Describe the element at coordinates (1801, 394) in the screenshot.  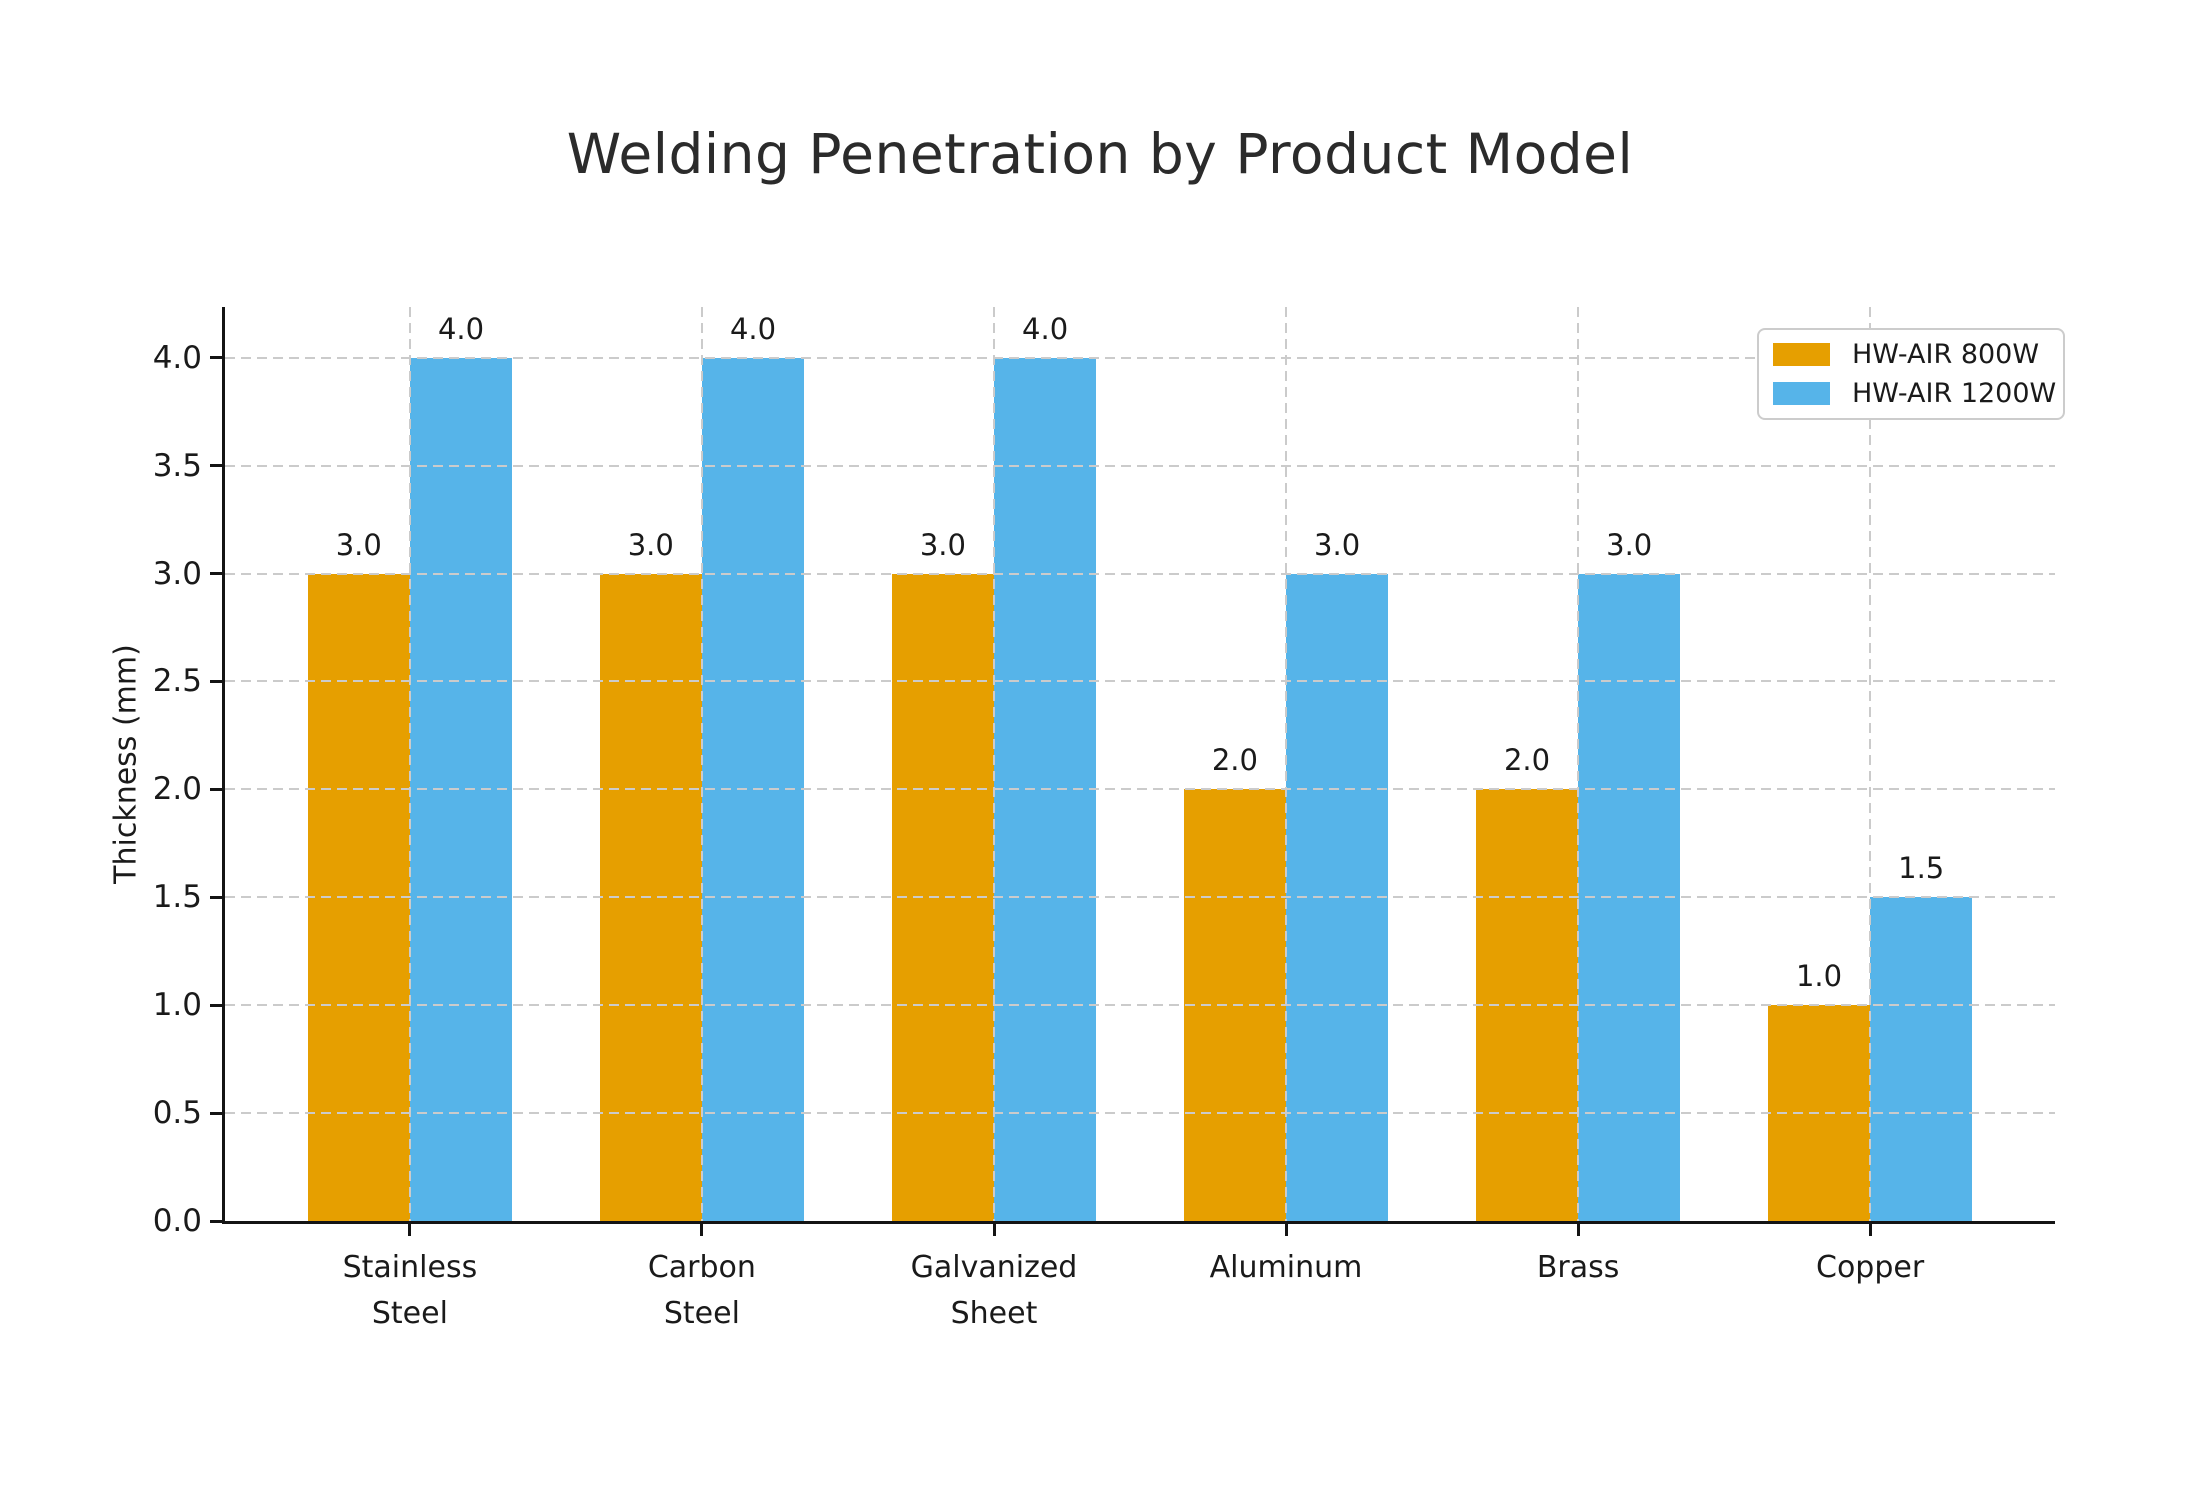
I see `legend-swatch-1200w-icon` at that location.